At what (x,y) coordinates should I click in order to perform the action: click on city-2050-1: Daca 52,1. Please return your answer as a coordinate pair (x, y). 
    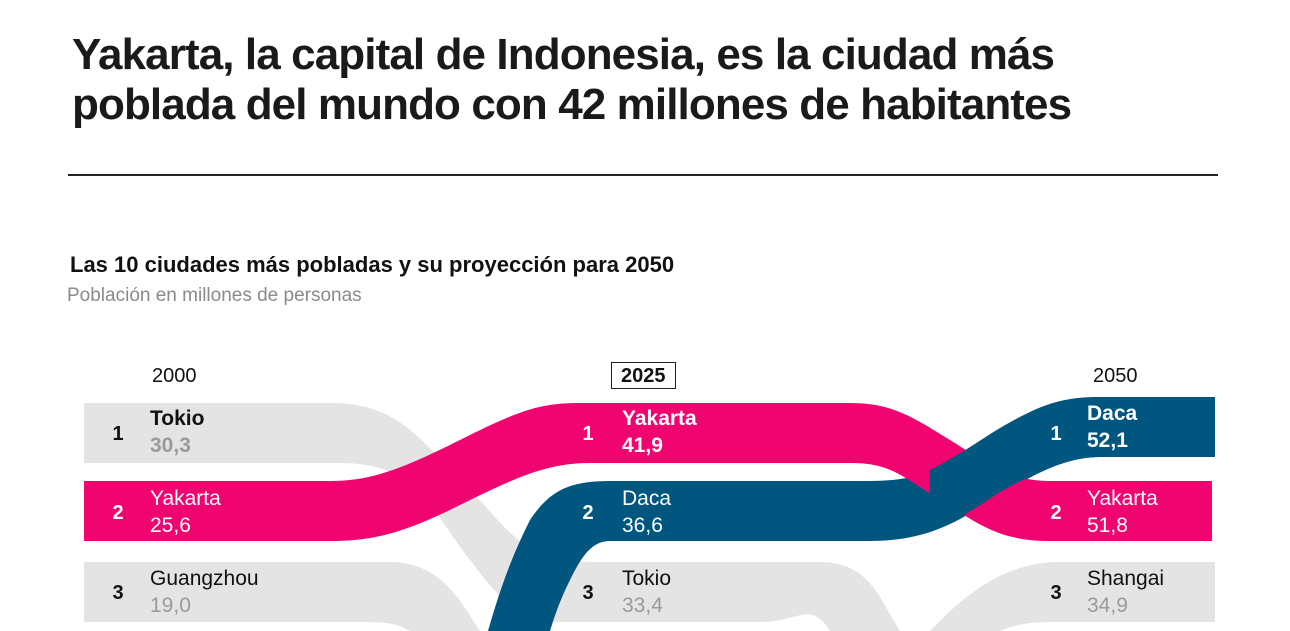
    Looking at the image, I should click on (1112, 427).